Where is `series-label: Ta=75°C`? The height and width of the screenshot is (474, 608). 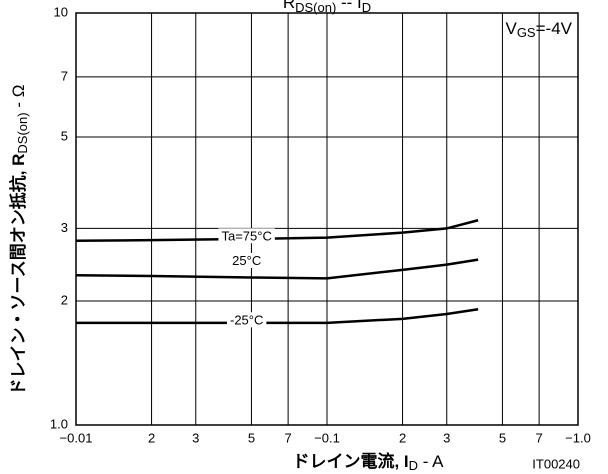 series-label: Ta=75°C is located at coordinates (246, 235).